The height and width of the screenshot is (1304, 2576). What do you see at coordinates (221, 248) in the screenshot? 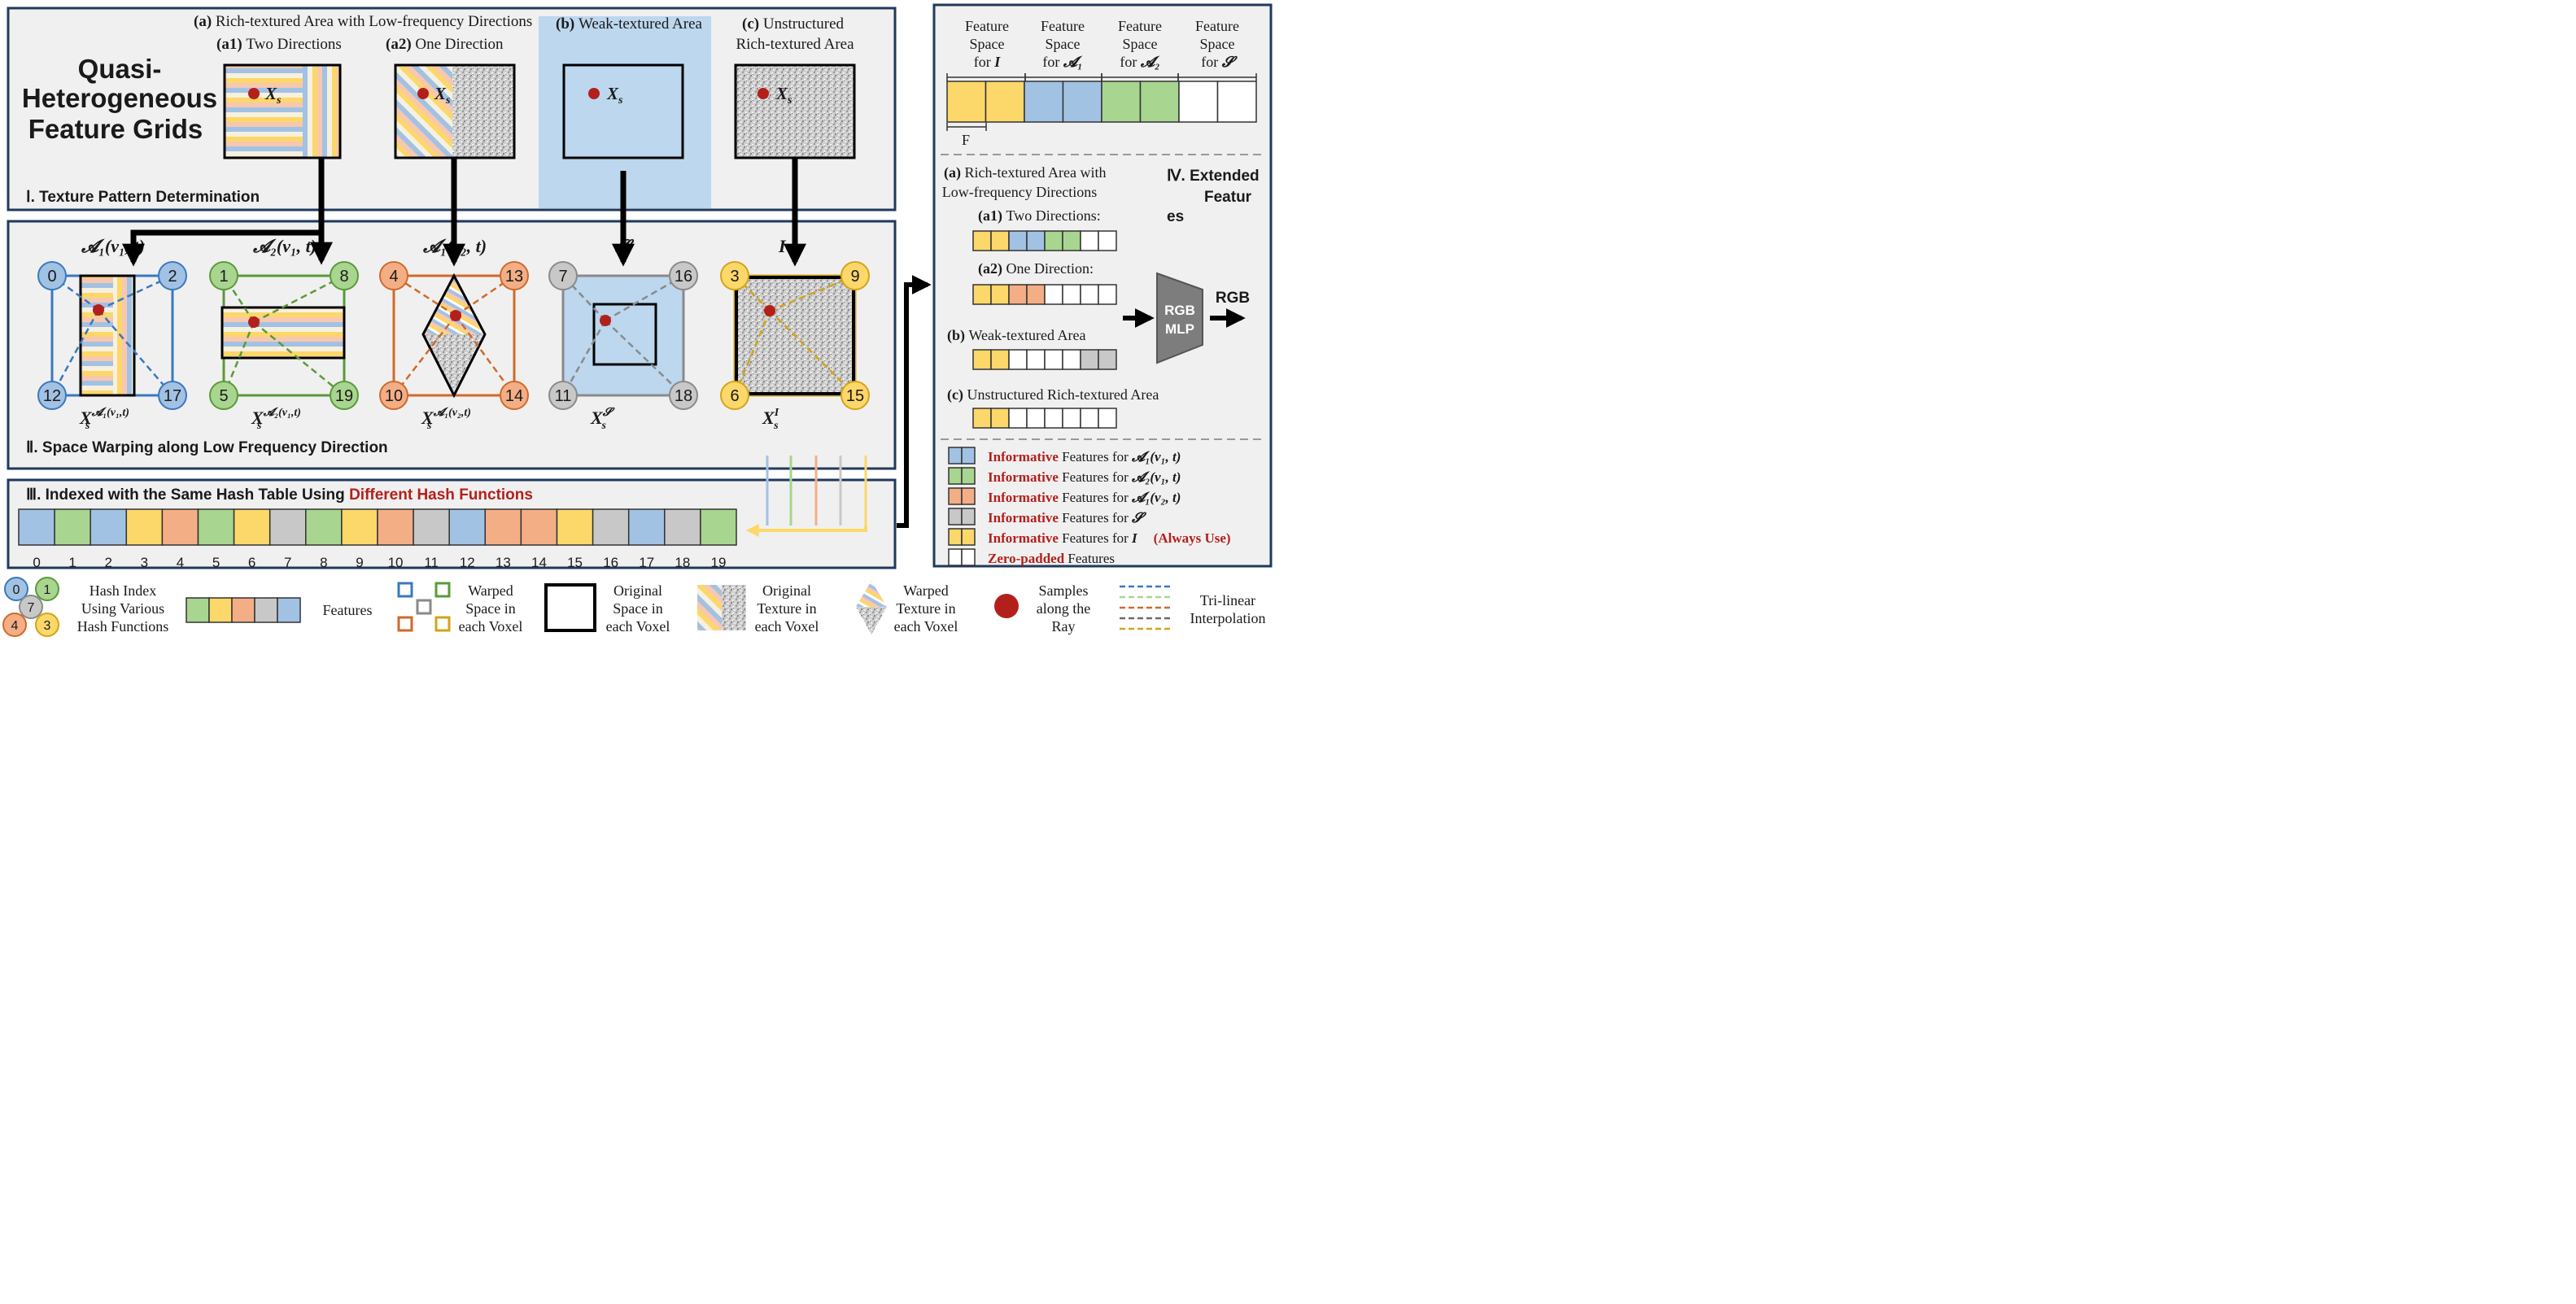
I see `arrow-a1-to-A1` at bounding box center [221, 248].